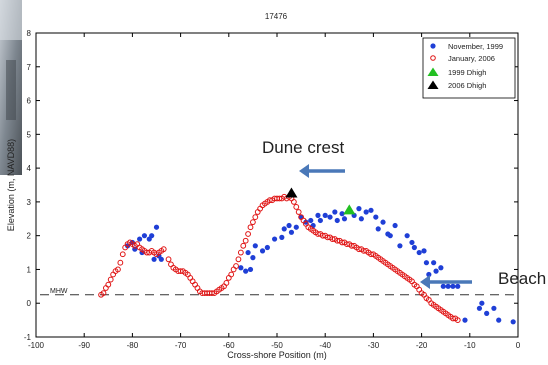 The image size is (548, 365). What do you see at coordinates (29, 134) in the screenshot?
I see `y-tick-label: 5` at bounding box center [29, 134].